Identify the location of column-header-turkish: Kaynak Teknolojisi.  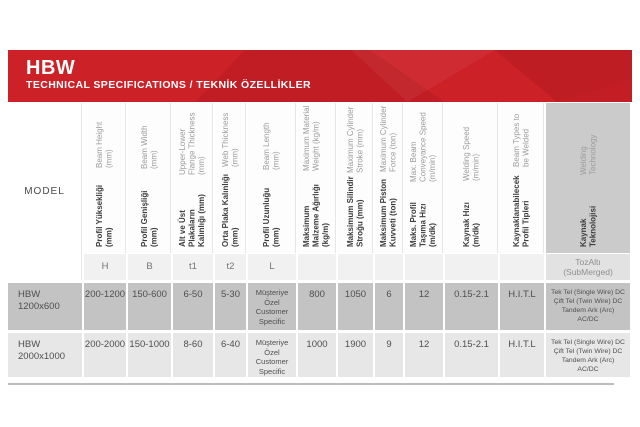
(588, 226).